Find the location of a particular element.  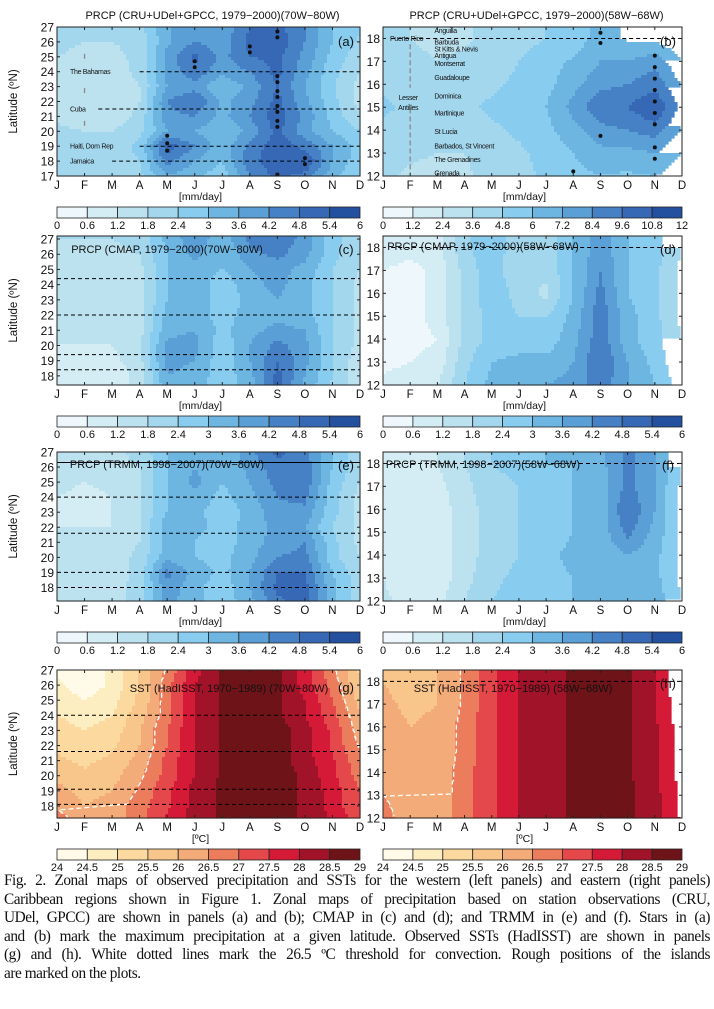

island-label: The Bahamas is located at coordinates (90, 72).